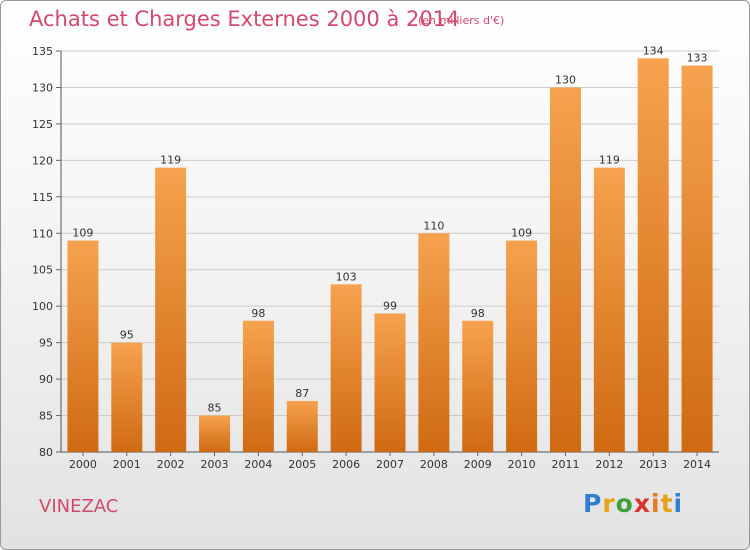  What do you see at coordinates (522, 464) in the screenshot?
I see `x-tick-label: 2010` at bounding box center [522, 464].